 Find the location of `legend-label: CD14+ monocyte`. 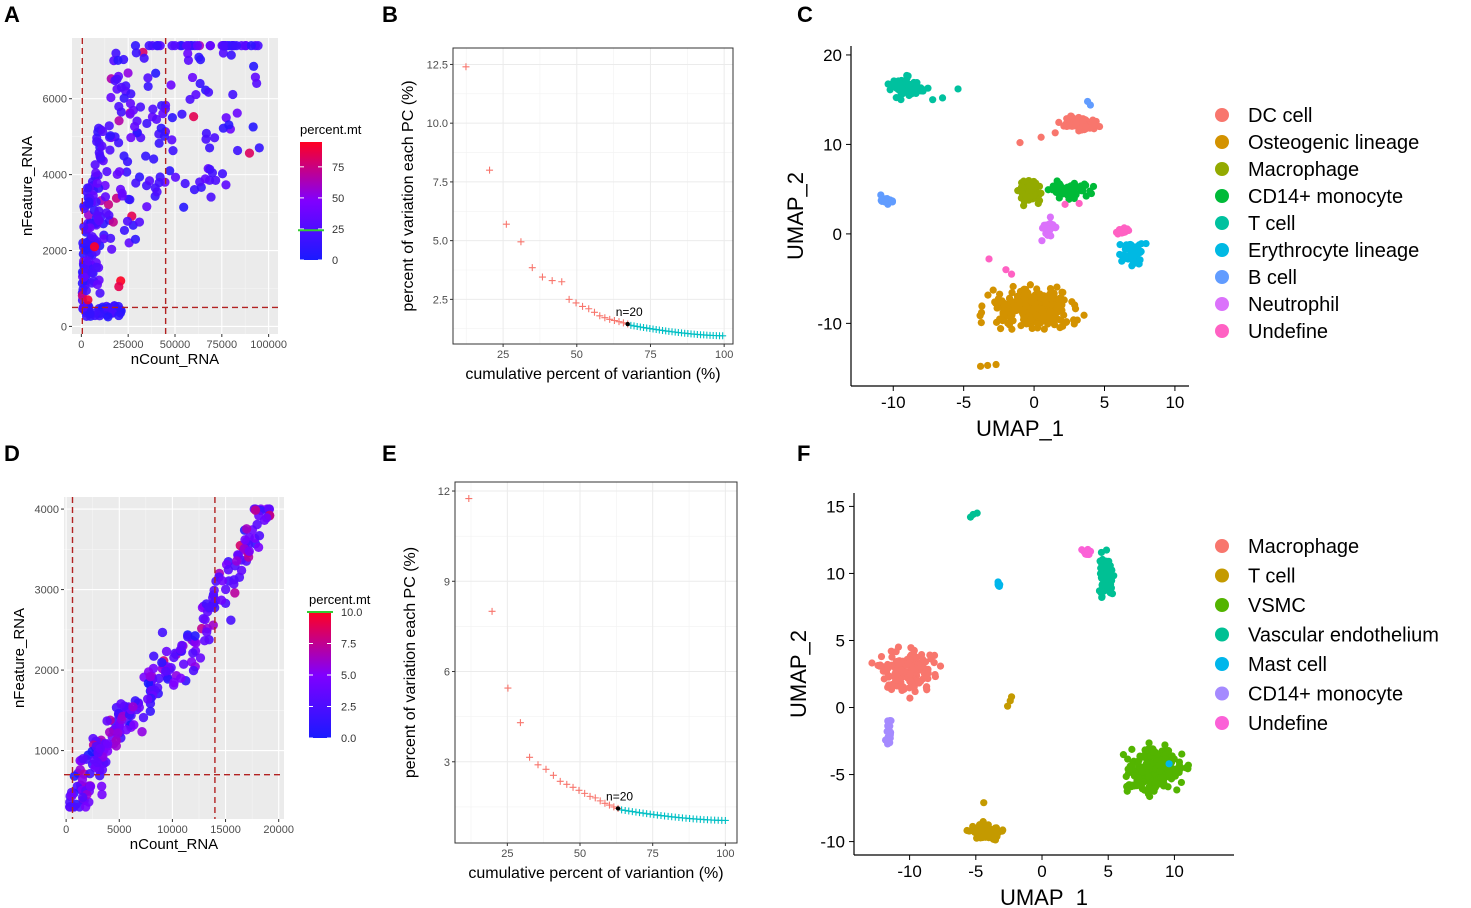

legend-label: CD14+ monocyte is located at coordinates (1325, 695).